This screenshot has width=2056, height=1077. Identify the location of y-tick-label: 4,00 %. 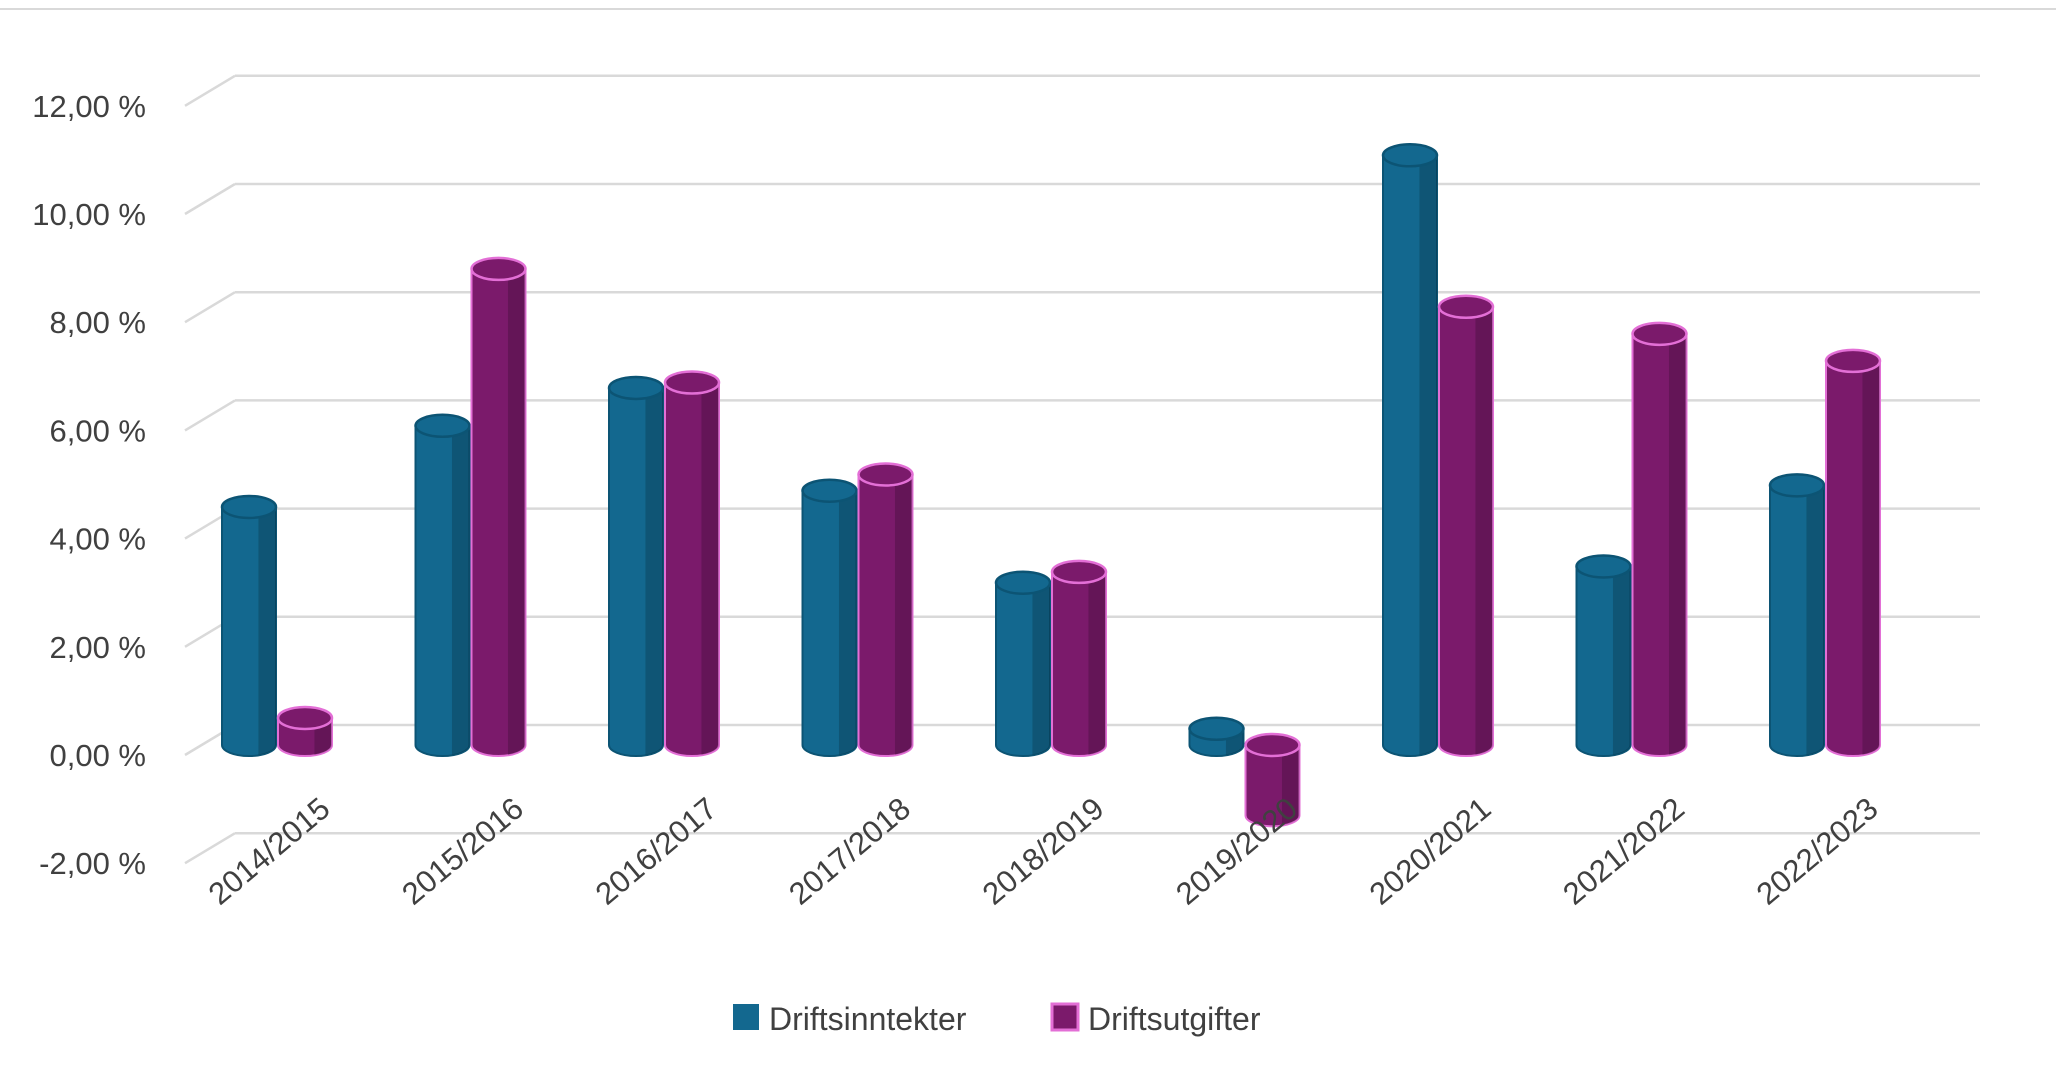
(97, 539).